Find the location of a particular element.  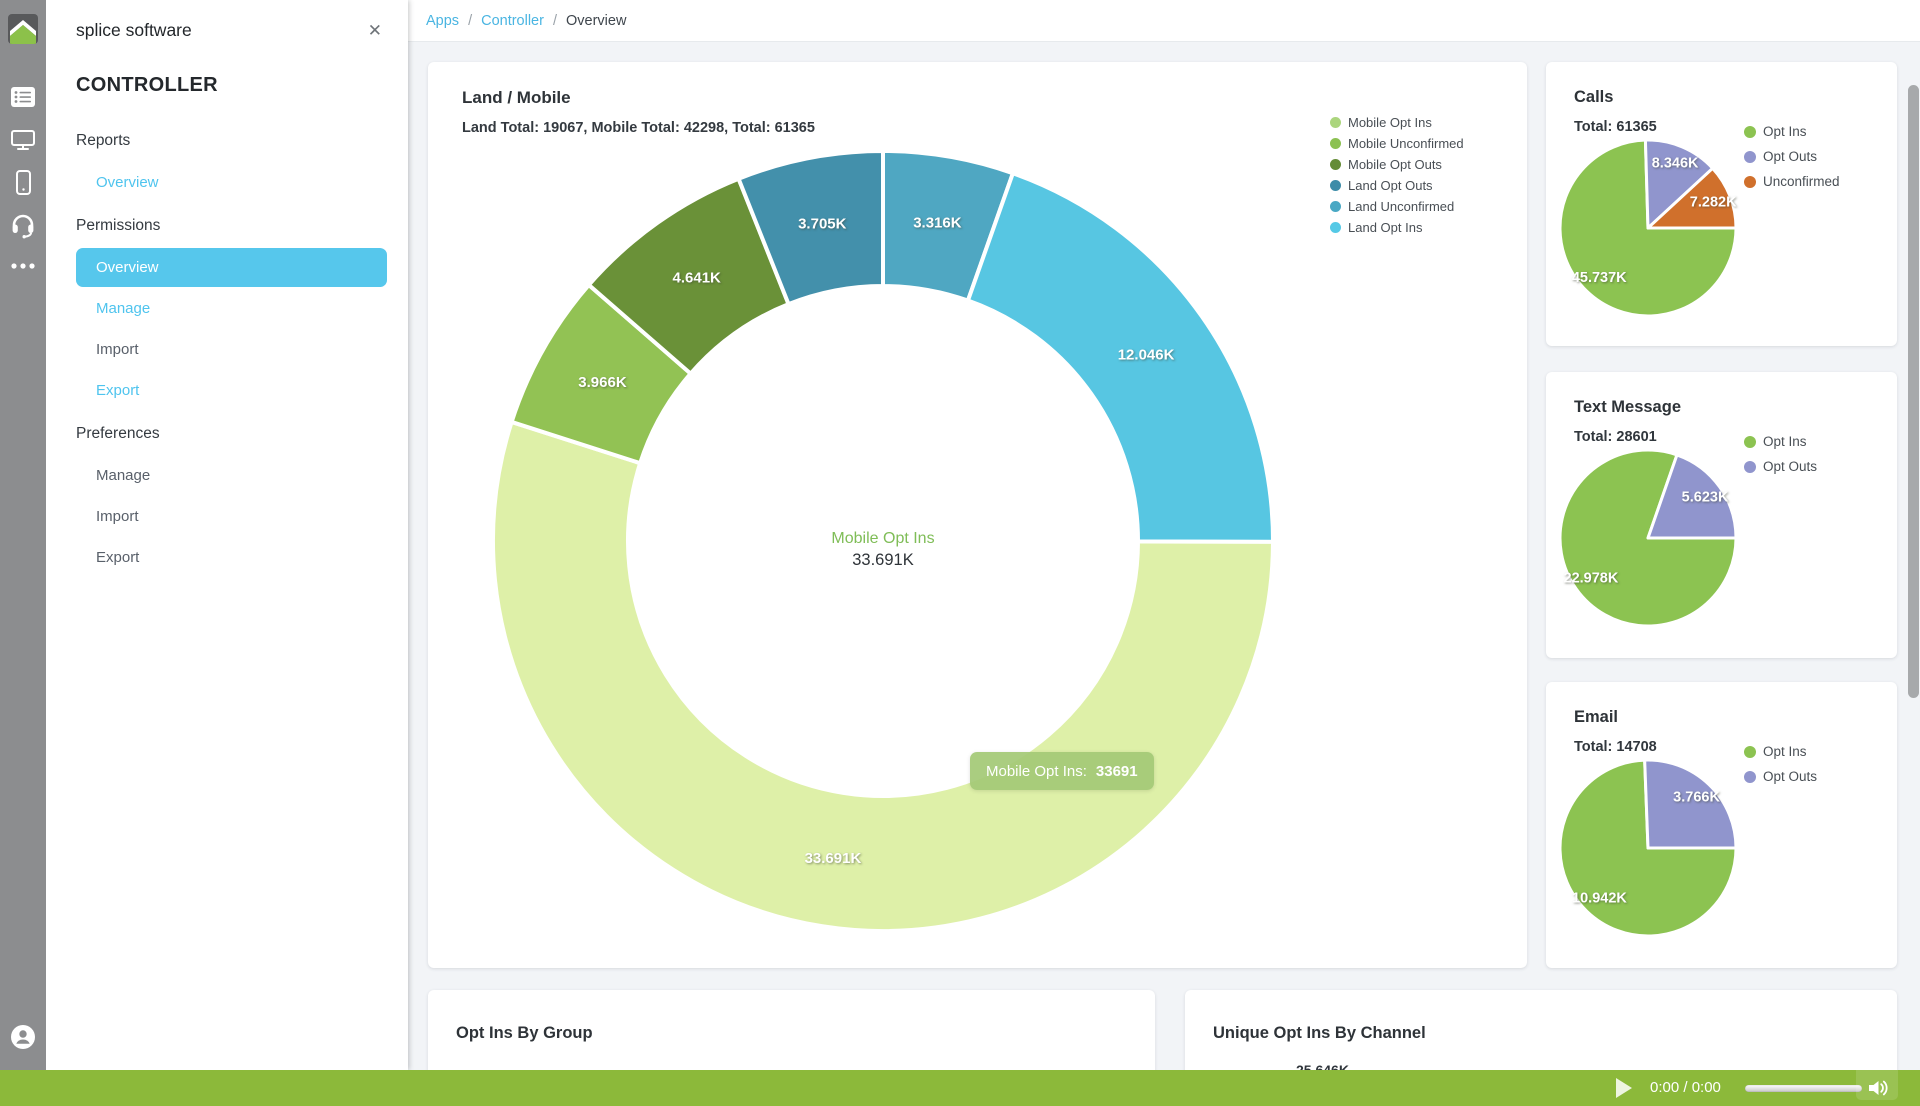

chart-tooltip: Mobile Opt Ins: 33691 is located at coordinates (1062, 771).